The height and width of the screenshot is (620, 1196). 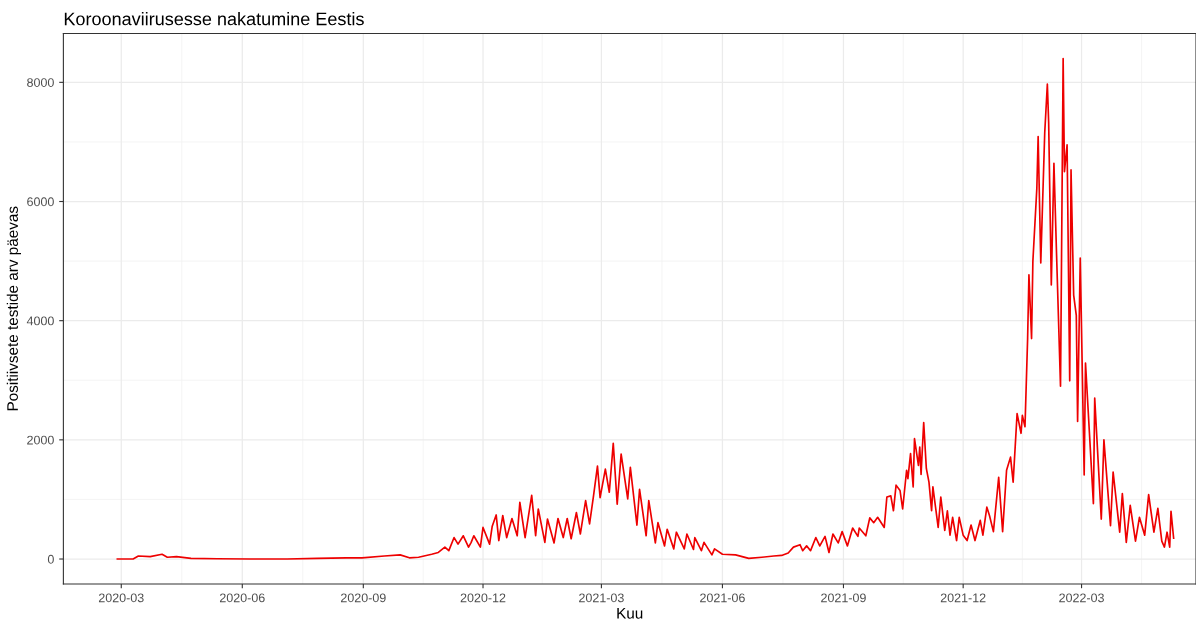 I want to click on x-tick-label: 2021-09, so click(x=843, y=598).